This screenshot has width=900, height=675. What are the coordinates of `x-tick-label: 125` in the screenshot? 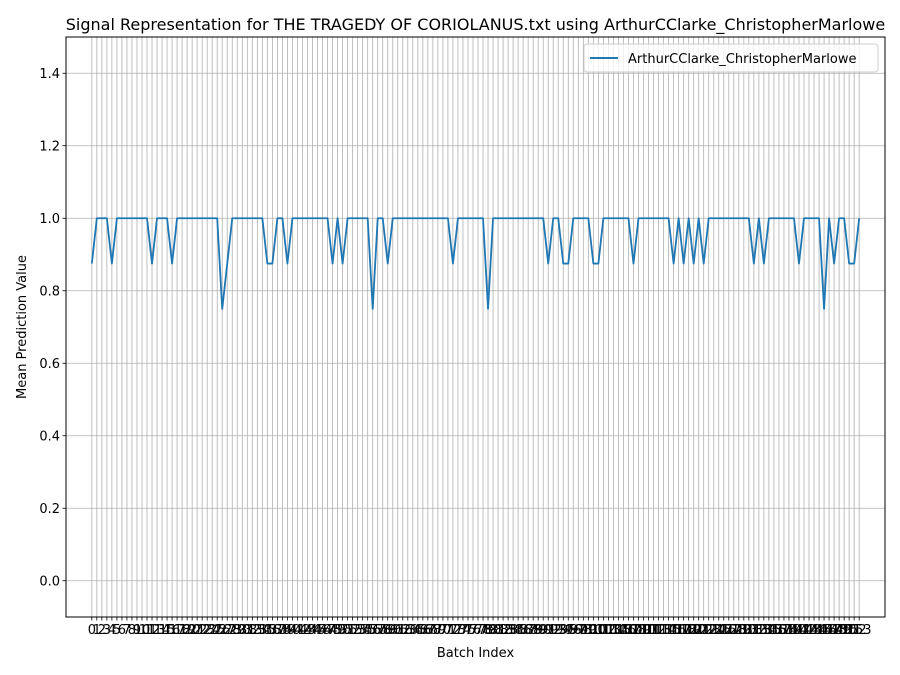 It's located at (718, 630).